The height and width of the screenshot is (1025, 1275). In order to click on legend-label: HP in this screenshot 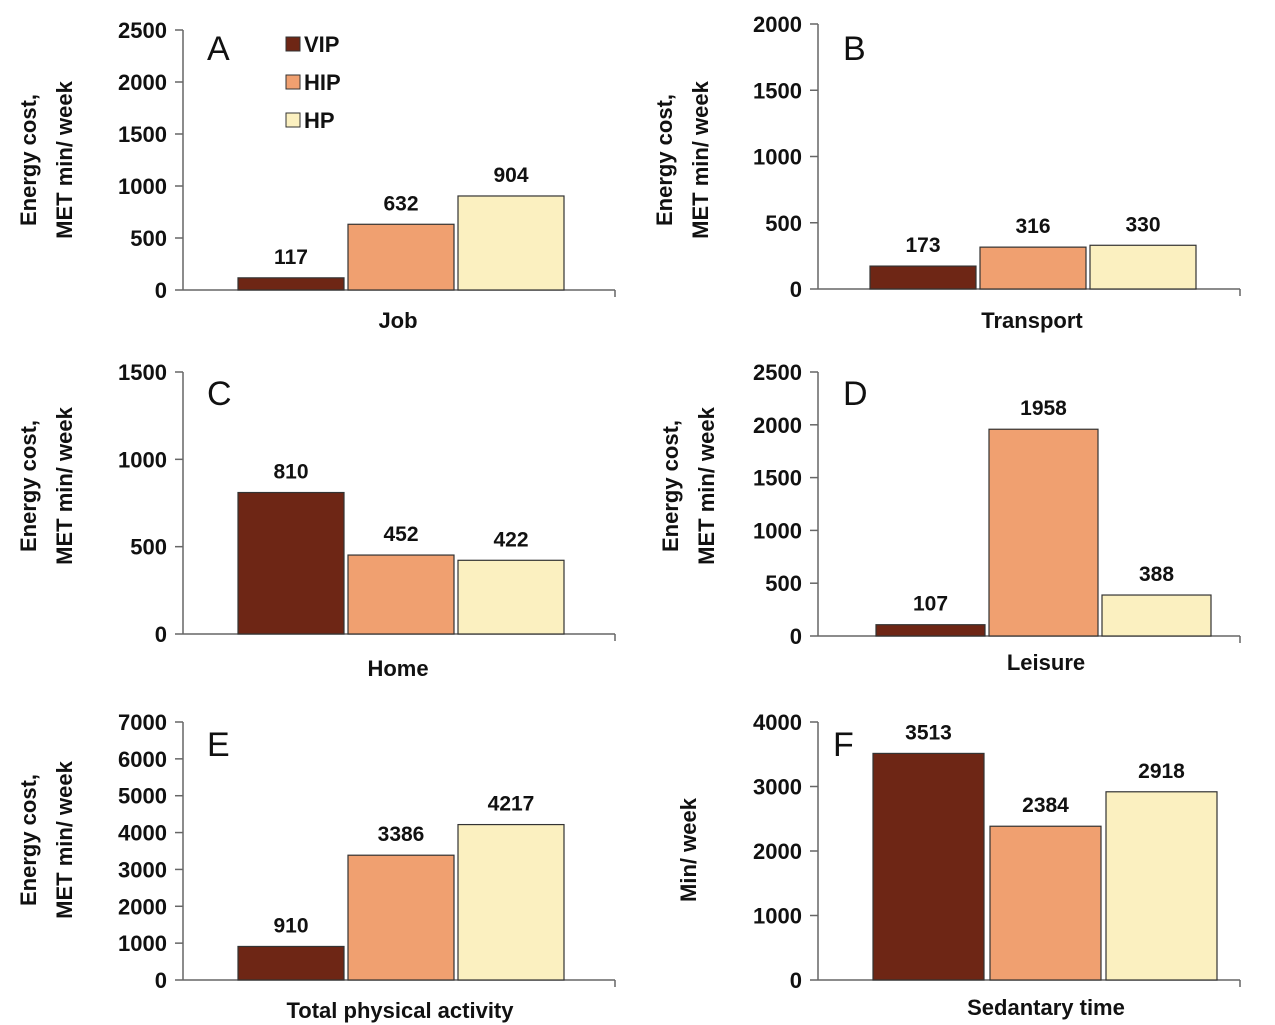, I will do `click(319, 120)`.